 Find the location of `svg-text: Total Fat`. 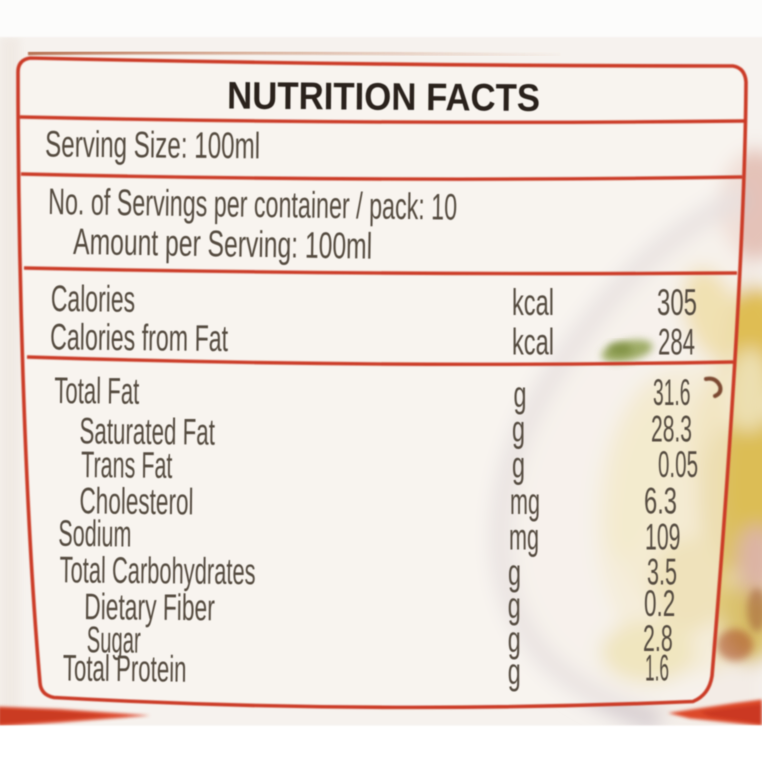

svg-text: Total Fat is located at coordinates (97, 391).